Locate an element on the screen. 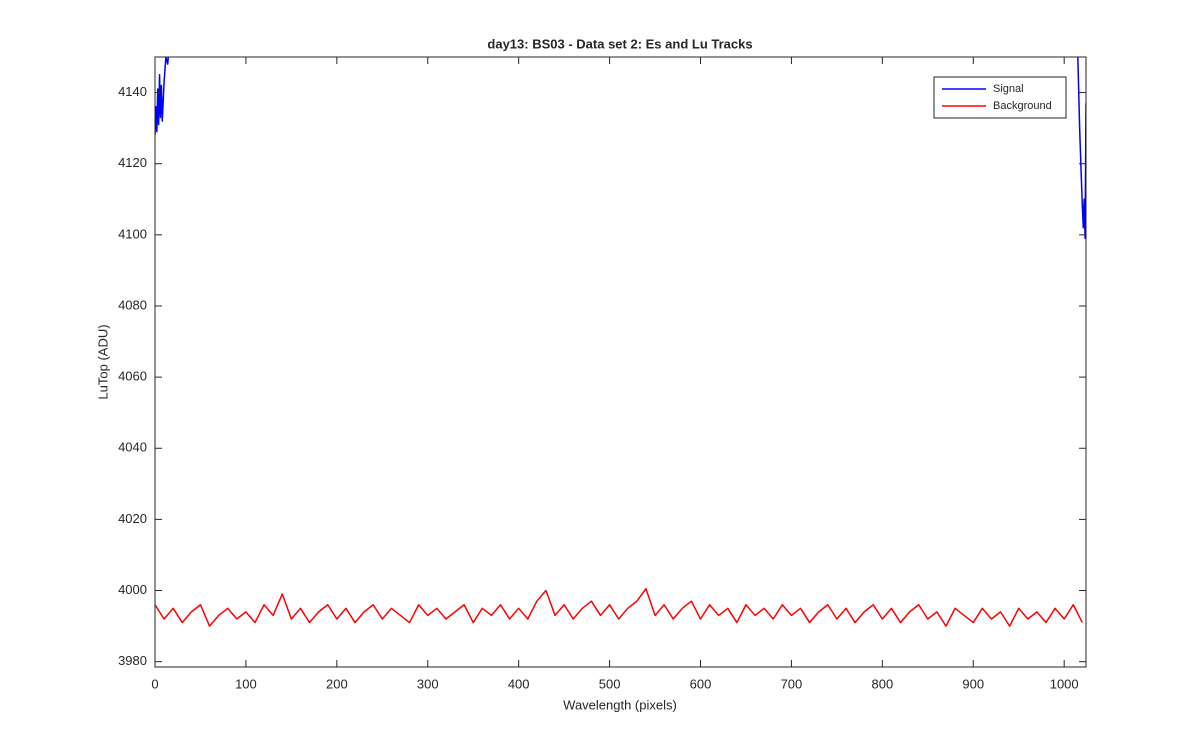  x-tick-label: 1000 is located at coordinates (1064, 683).